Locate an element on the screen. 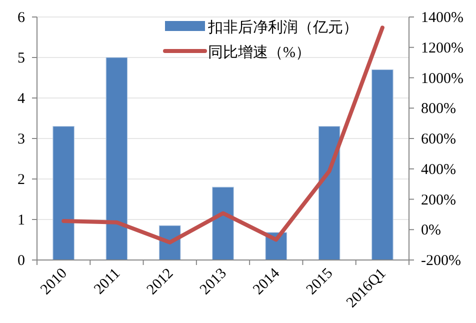  legend-label: 扣非后净利润（亿元） is located at coordinates (282, 27).